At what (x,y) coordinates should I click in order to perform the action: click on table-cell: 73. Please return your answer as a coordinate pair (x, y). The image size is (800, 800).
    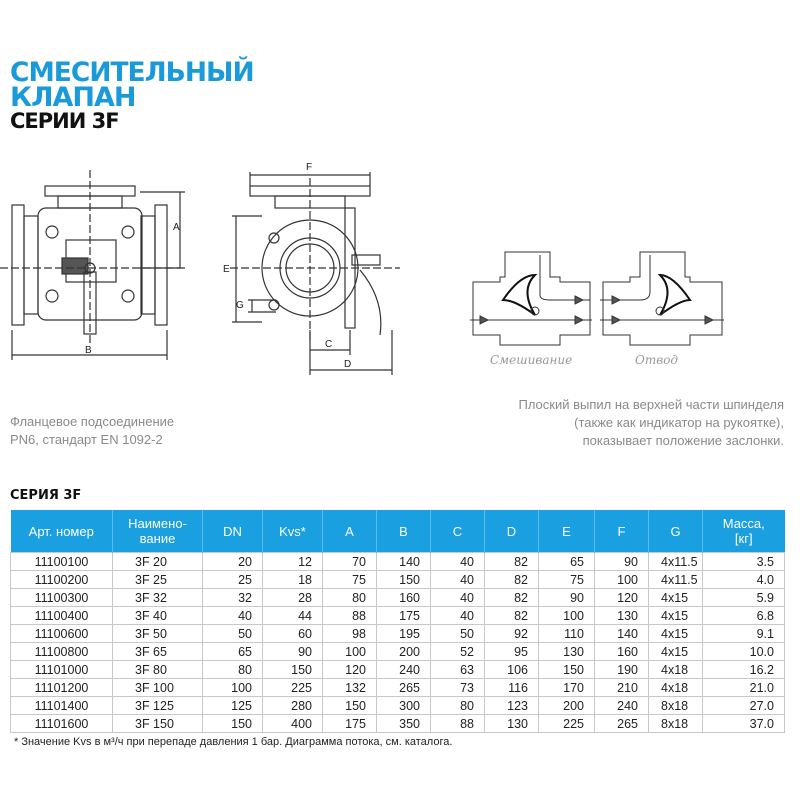
    Looking at the image, I should click on (457, 687).